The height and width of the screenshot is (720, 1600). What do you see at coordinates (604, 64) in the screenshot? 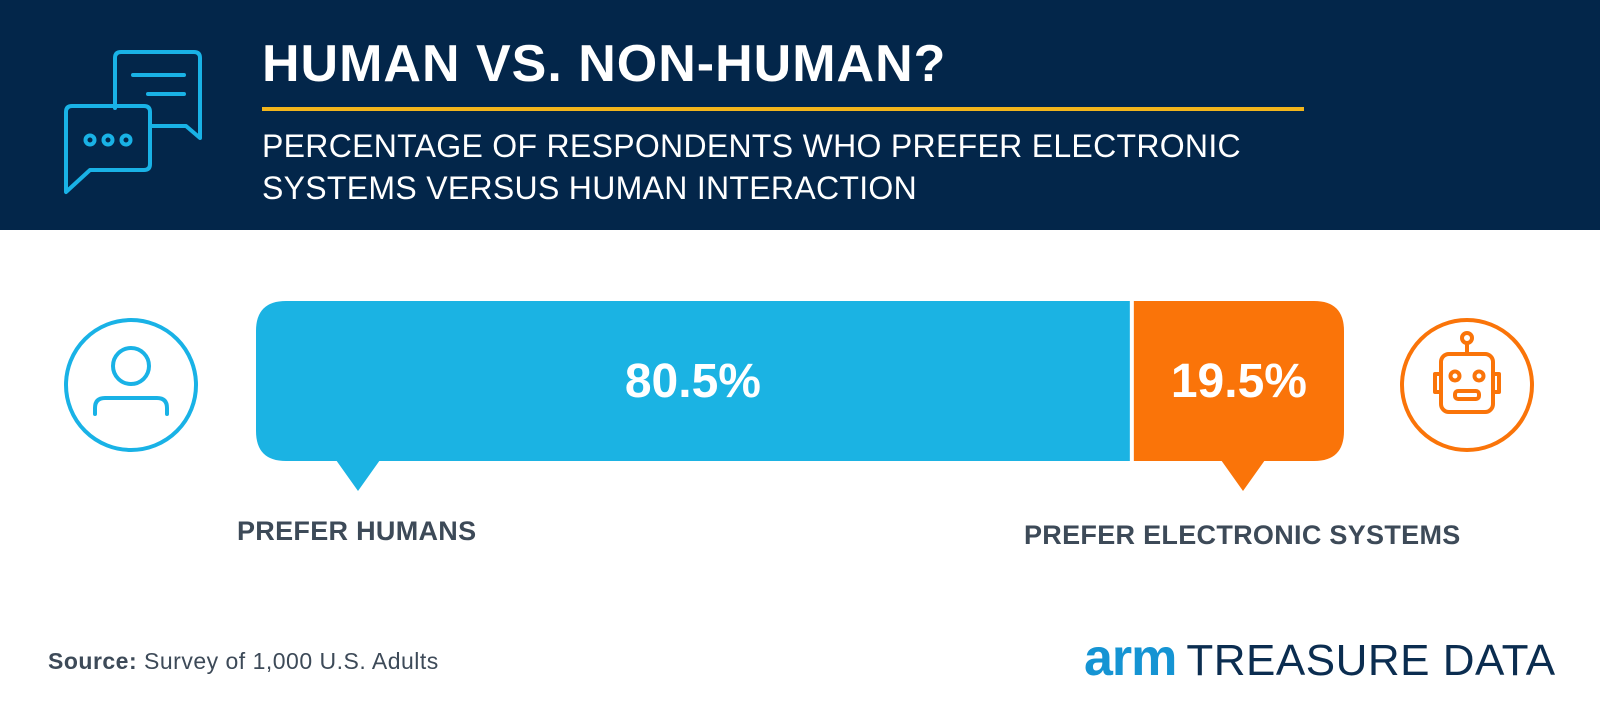
I see `page-title: HUMAN VS. NON-HUMAN?` at bounding box center [604, 64].